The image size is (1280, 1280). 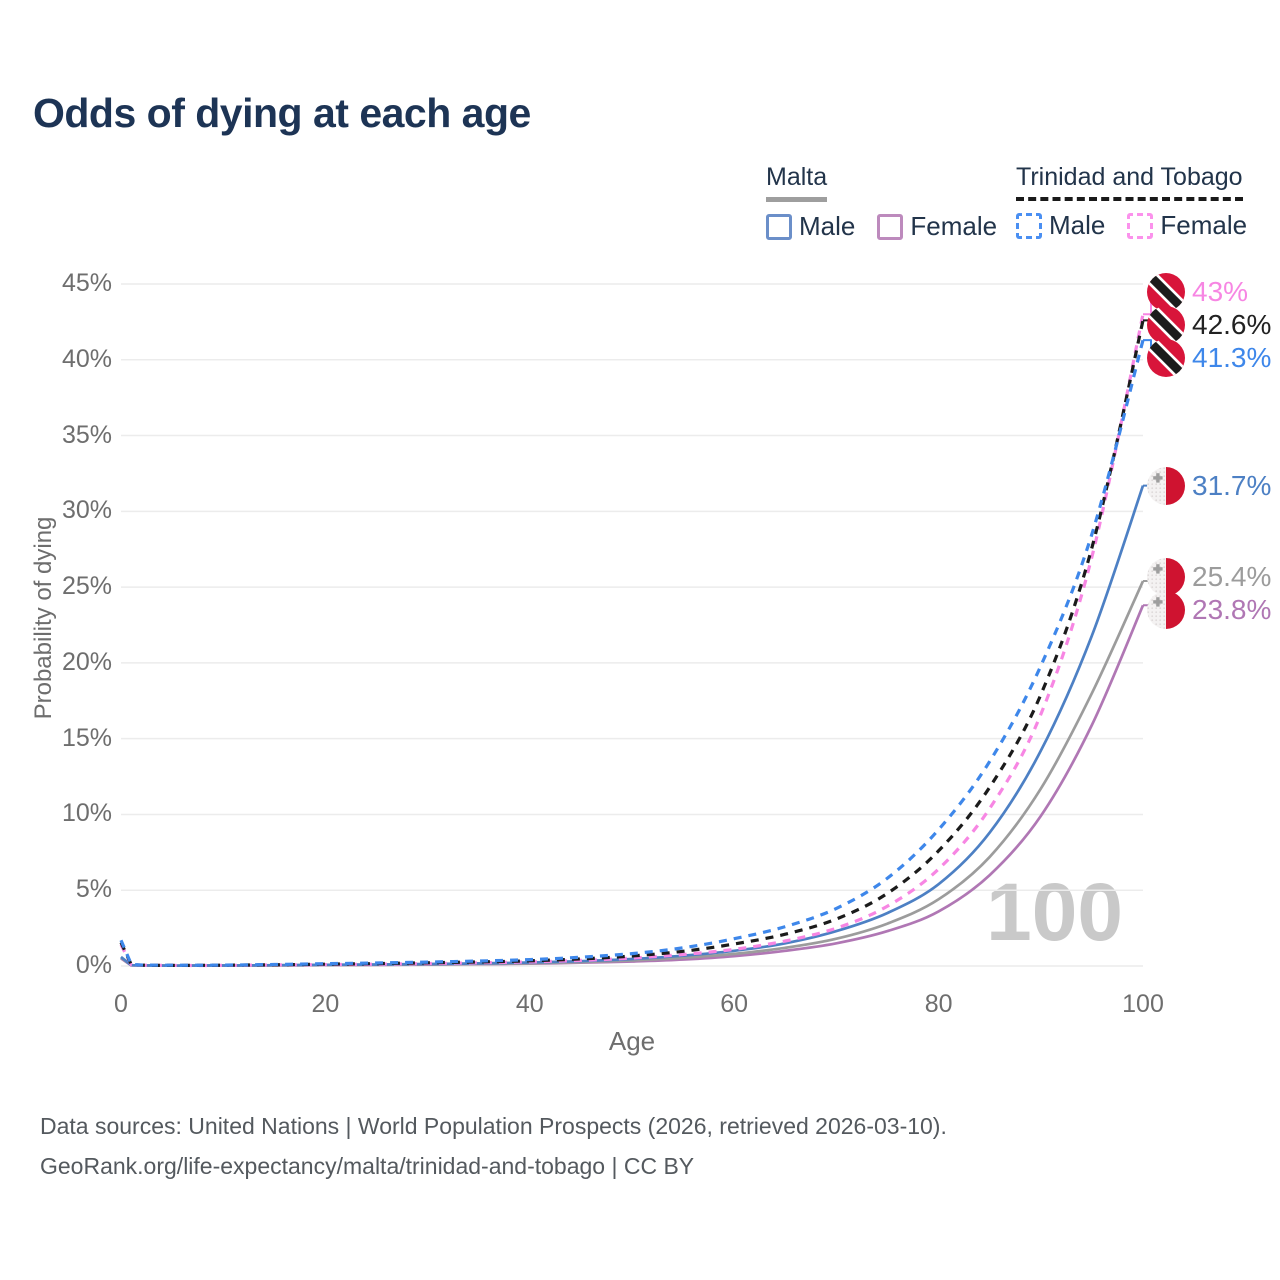 I want to click on legend-label-trinidad-female: Female, so click(x=1204, y=225).